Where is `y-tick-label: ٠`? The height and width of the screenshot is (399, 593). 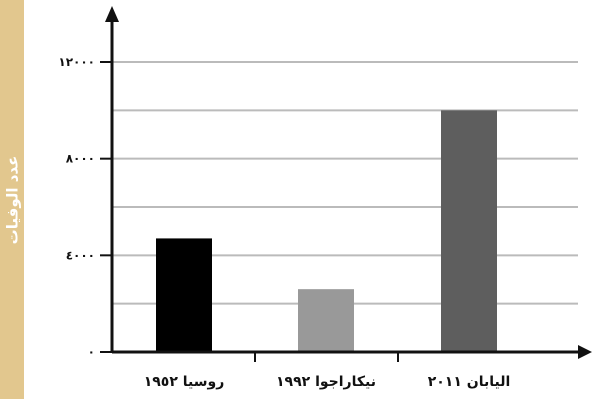 y-tick-label: ٠ is located at coordinates (91, 352).